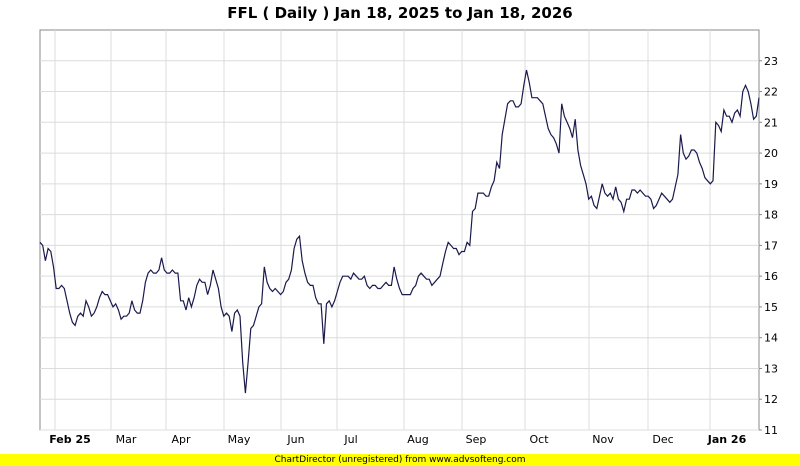 The image size is (800, 466). I want to click on x-tick-label: Aug, so click(417, 439).